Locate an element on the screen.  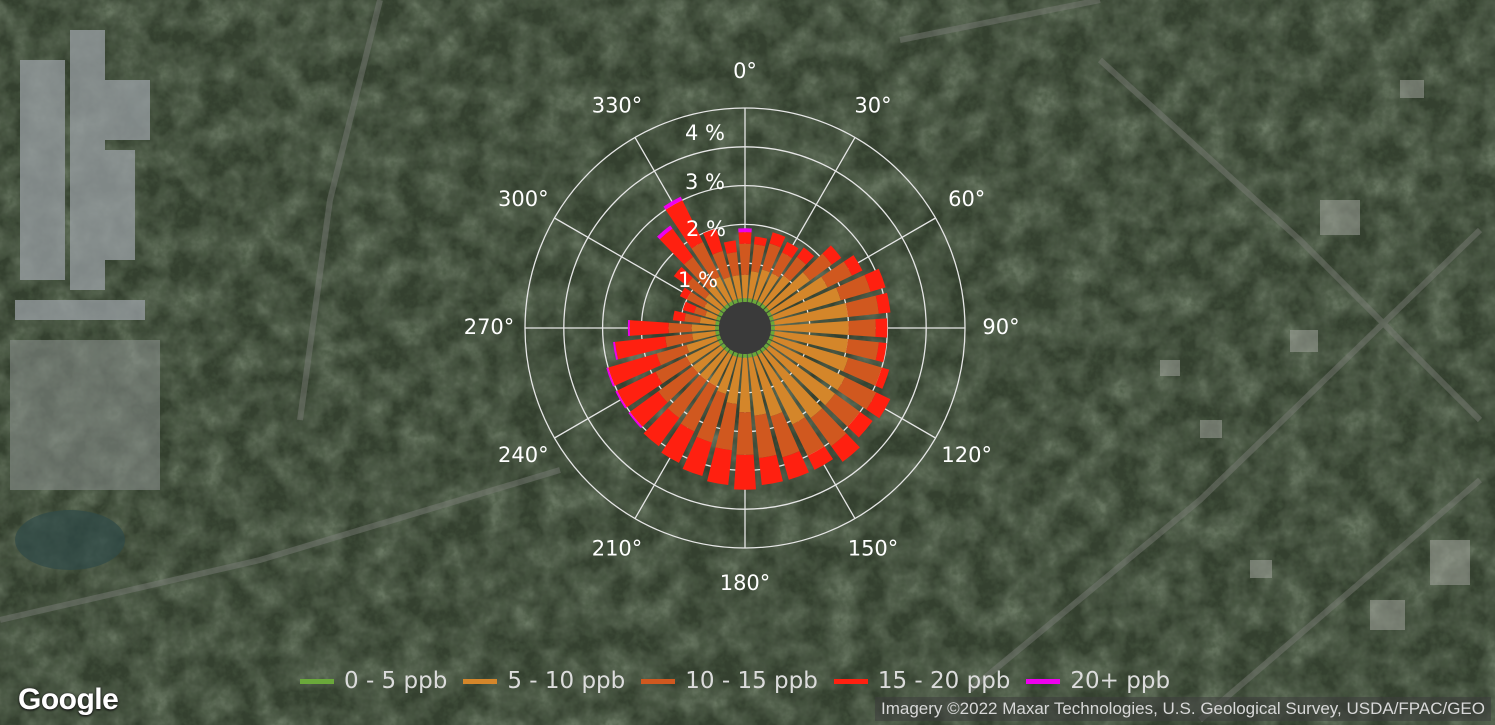
direction-label-240: 240° is located at coordinates (523, 455).